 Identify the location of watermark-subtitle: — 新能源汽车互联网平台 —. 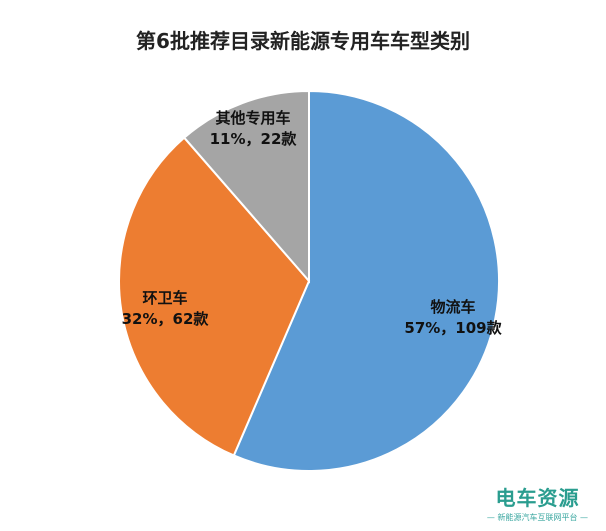
(537, 517).